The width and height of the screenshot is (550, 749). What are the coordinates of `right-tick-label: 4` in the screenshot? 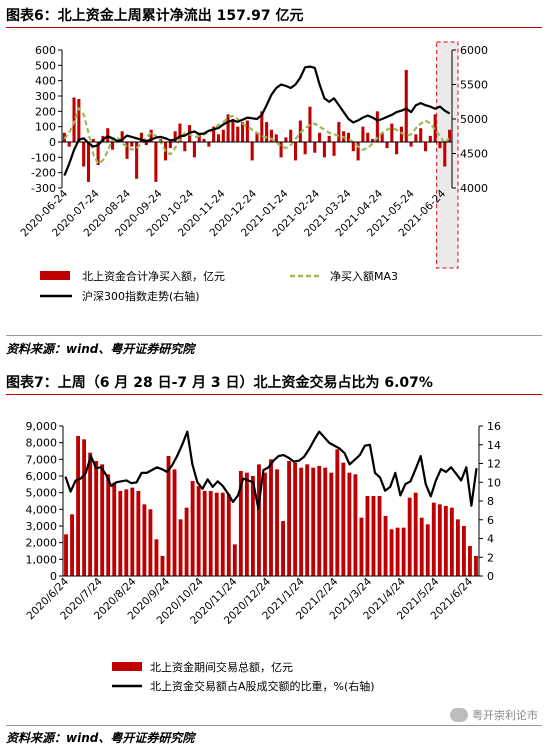 It's located at (490, 539).